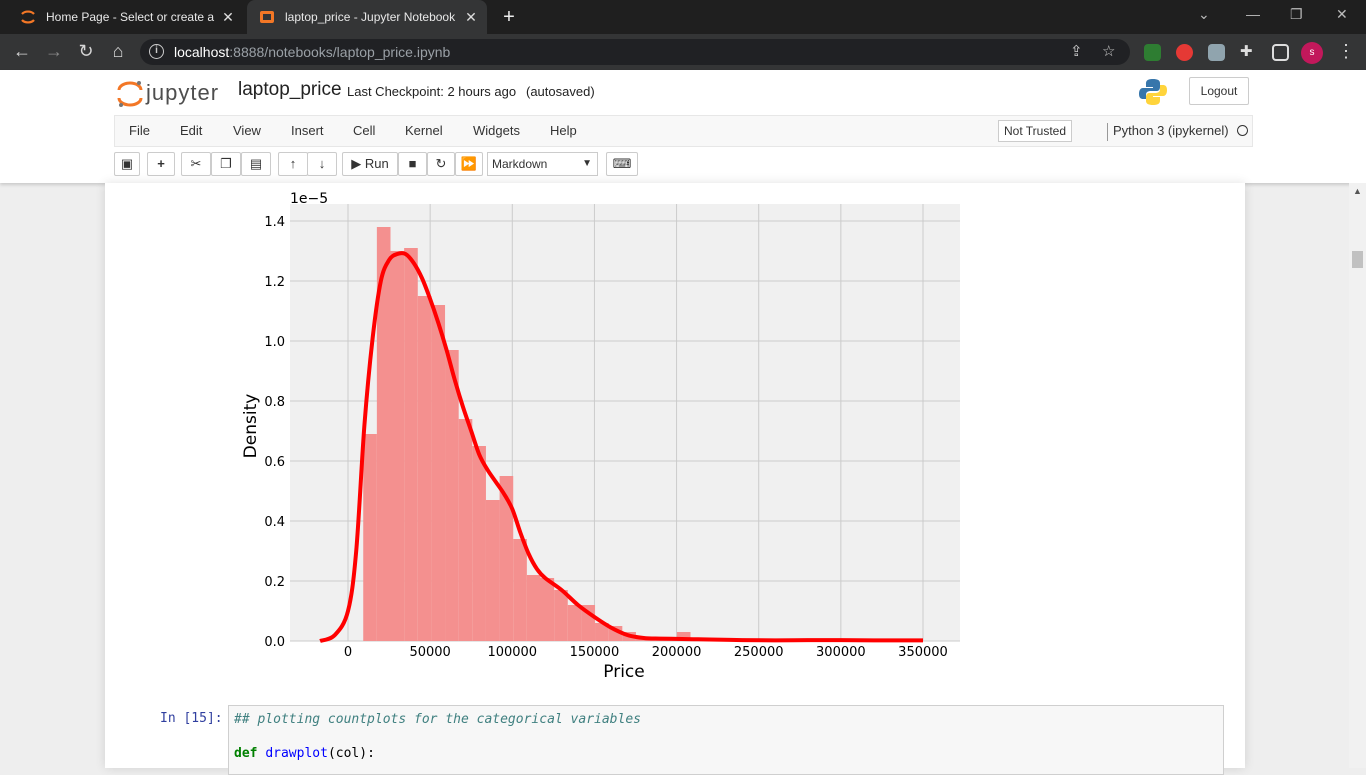 The width and height of the screenshot is (1366, 775). Describe the element at coordinates (274, 462) in the screenshot. I see `y-tick-label: 0.6` at that location.